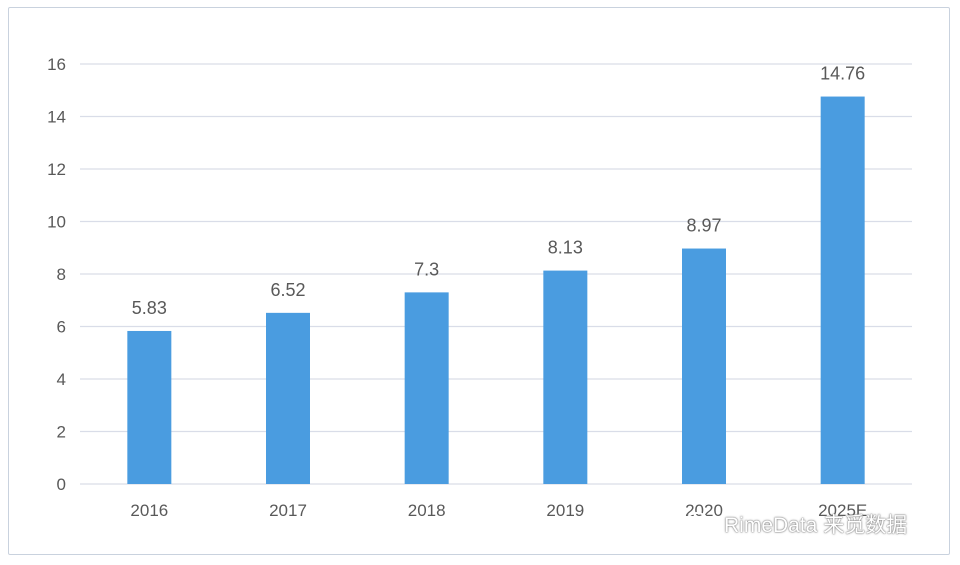  Describe the element at coordinates (565, 510) in the screenshot. I see `x-tick-label: 2019` at that location.